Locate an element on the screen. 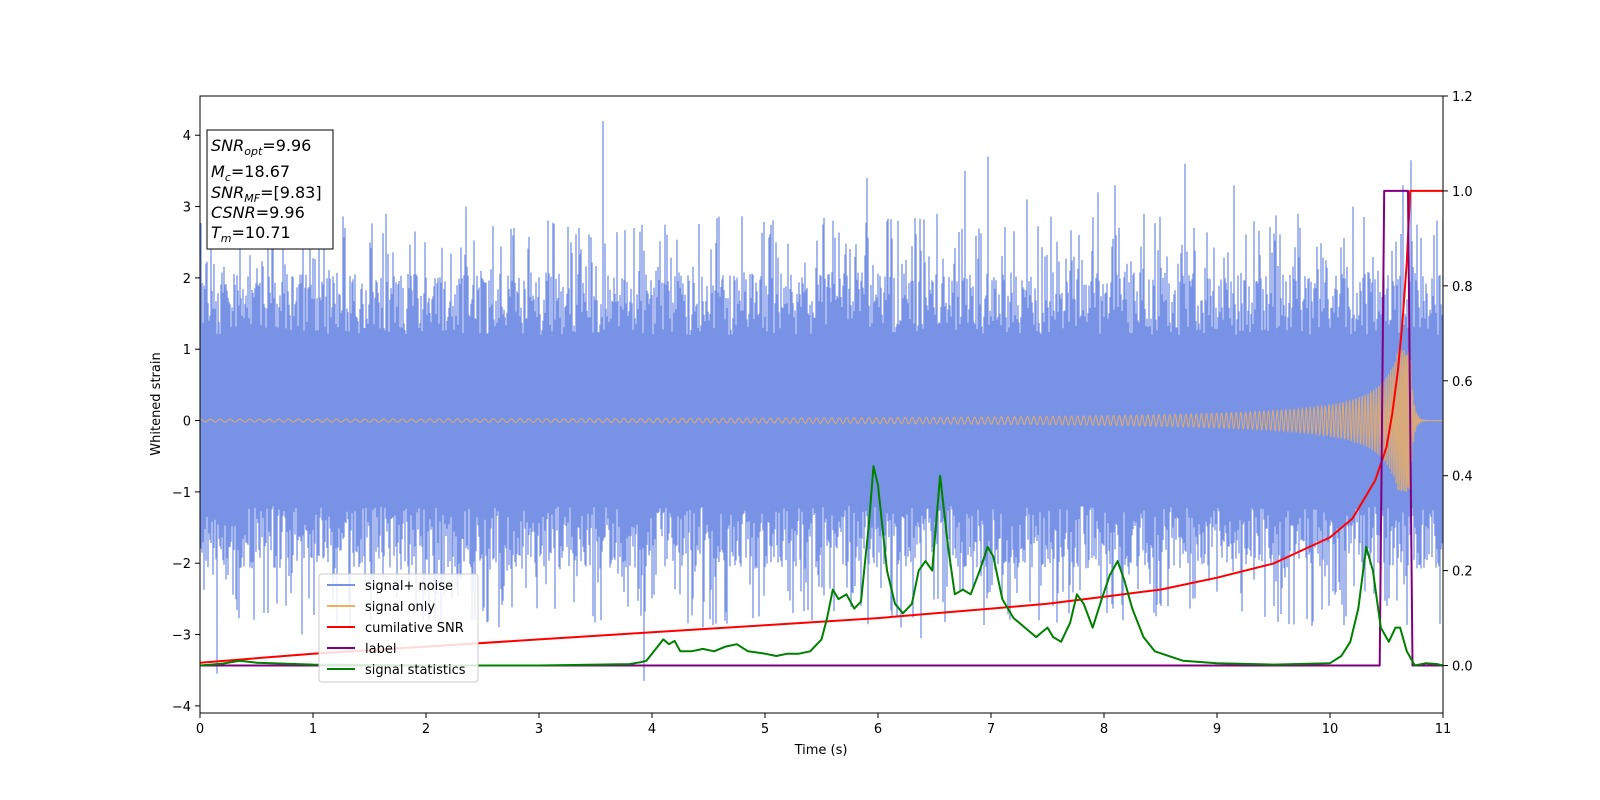 The height and width of the screenshot is (800, 1600). y-tick-label: −1 is located at coordinates (181, 493).